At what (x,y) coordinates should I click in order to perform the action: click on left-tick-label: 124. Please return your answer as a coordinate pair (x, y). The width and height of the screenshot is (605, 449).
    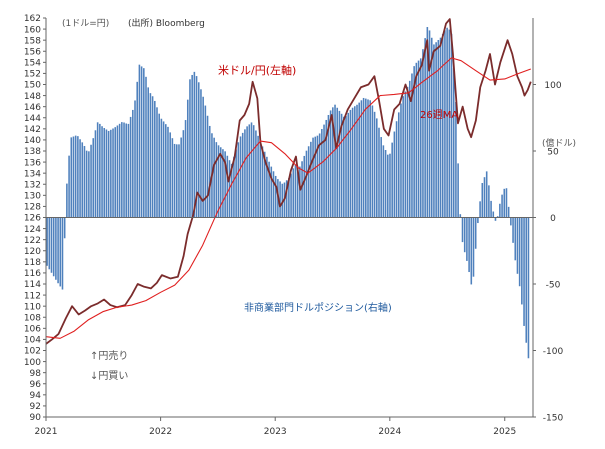
    Looking at the image, I should click on (32, 230).